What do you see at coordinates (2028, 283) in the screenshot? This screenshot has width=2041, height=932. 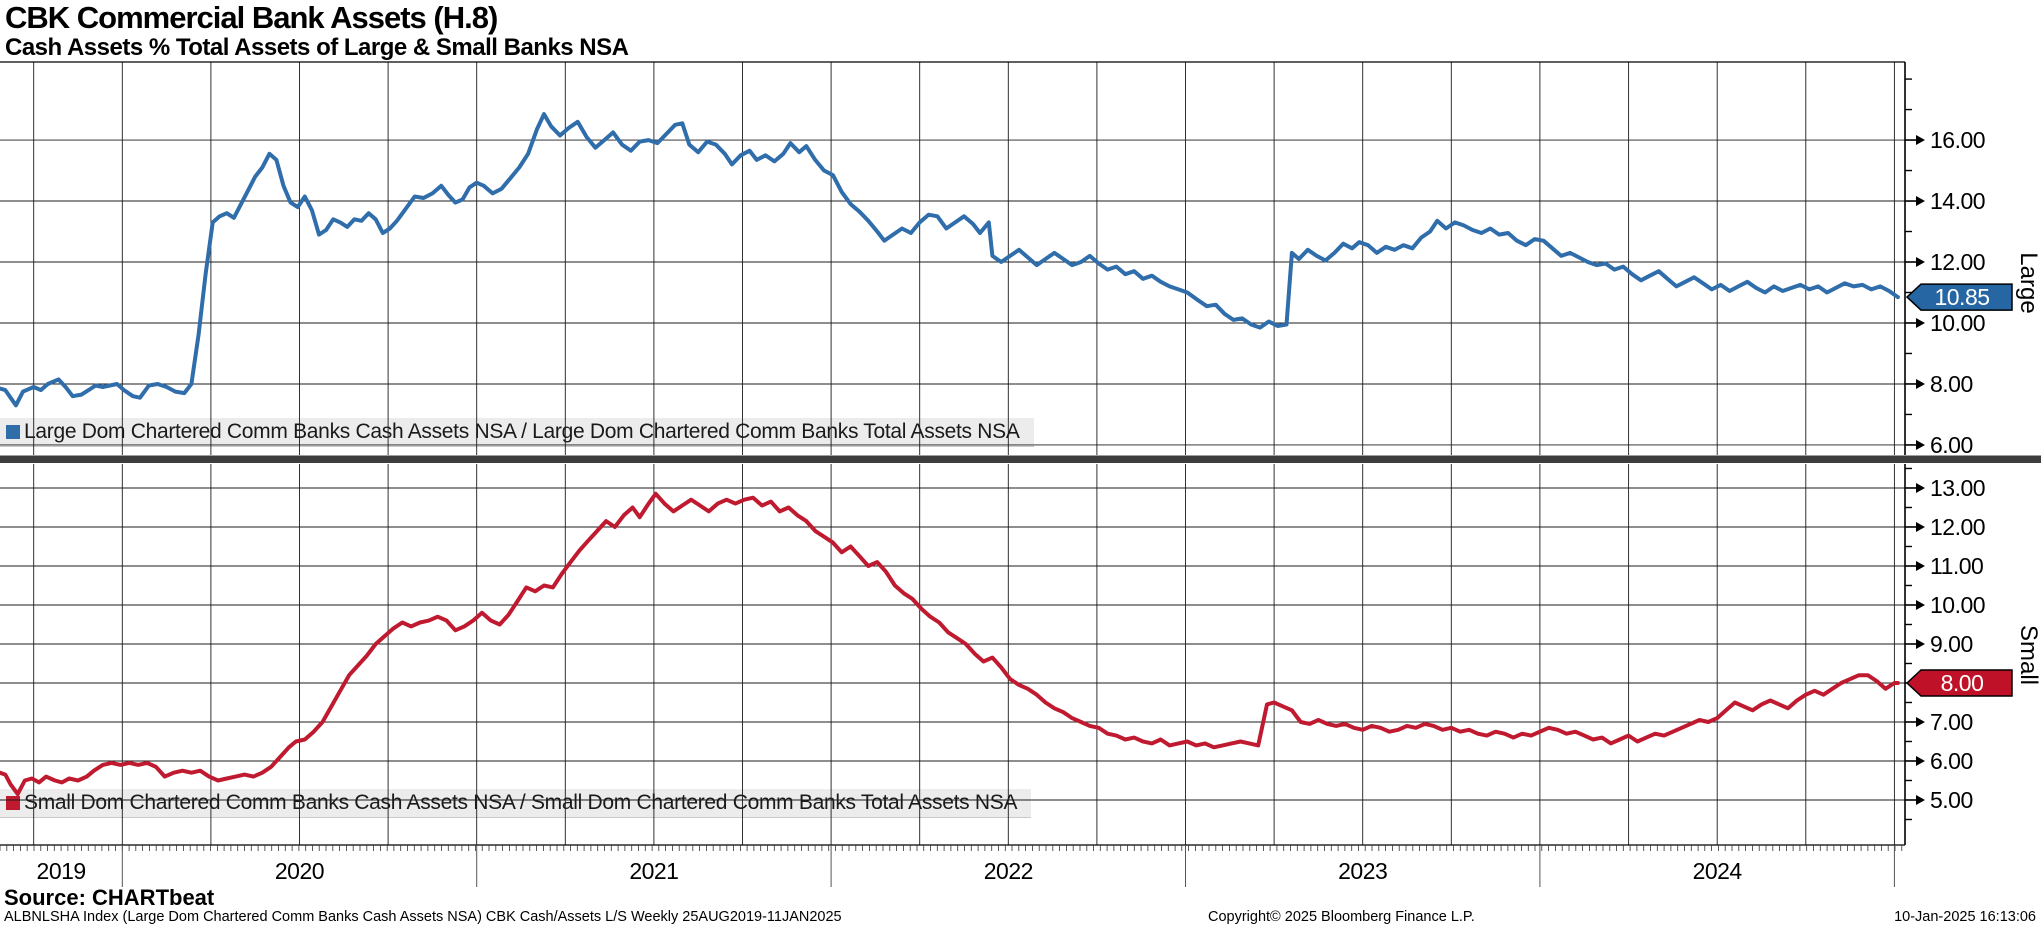 I see `axis-title-large: Large` at bounding box center [2028, 283].